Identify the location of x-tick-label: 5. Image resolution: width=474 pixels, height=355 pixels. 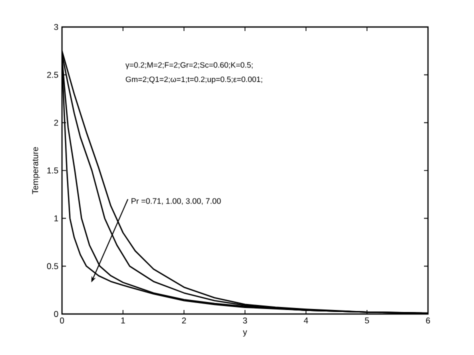
(366, 321).